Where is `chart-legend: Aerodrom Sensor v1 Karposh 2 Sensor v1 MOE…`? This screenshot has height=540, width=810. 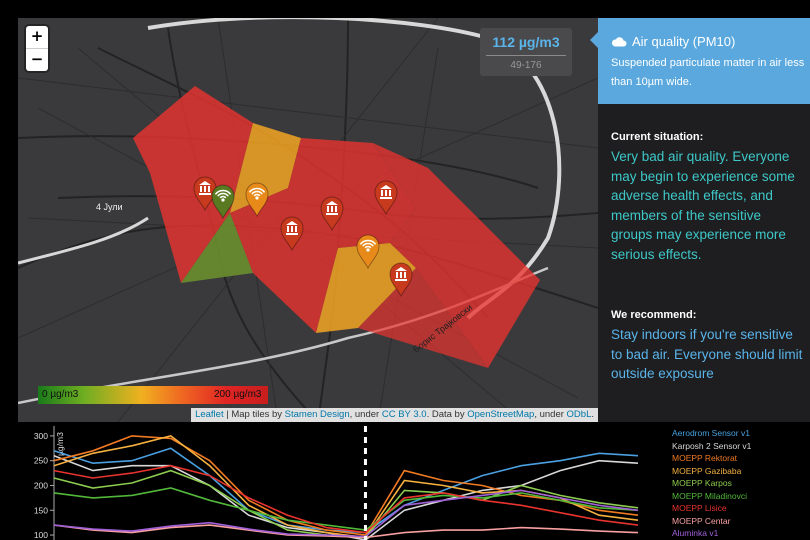
chart-legend: Aerodrom Sensor v1 Karposh 2 Sensor v1 MOE… is located at coordinates (711, 483).